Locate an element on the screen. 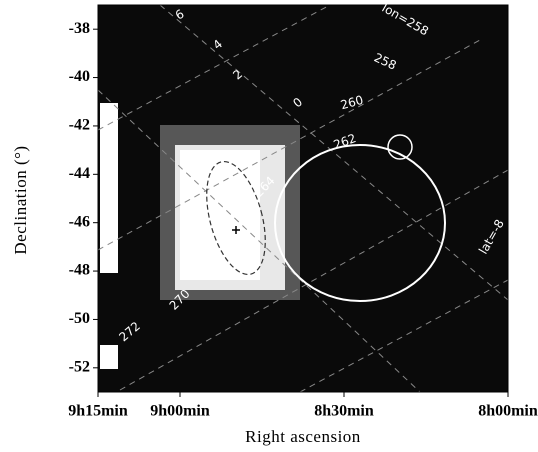 The width and height of the screenshot is (538, 452). x-tick-label: 9h15min is located at coordinates (98, 411).